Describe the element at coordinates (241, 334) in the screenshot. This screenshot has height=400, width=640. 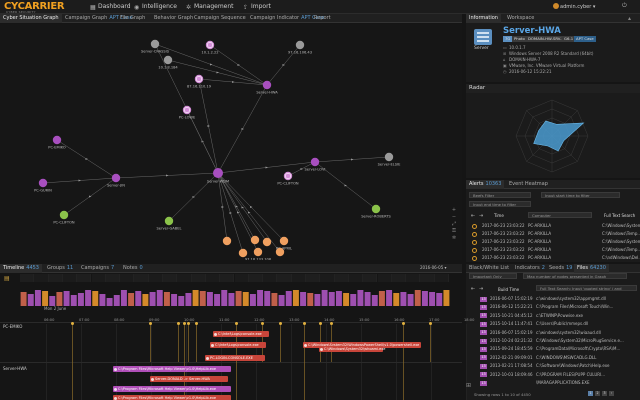
I see `timeline-event: C:\Intel\Logs\console.exe` at that location.